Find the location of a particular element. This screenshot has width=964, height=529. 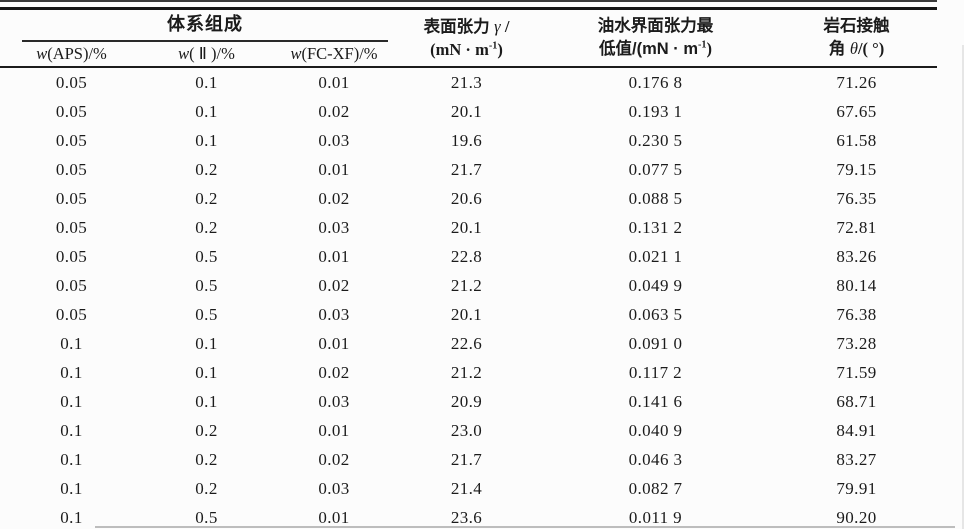

top-rule-thick is located at coordinates (468, 8).